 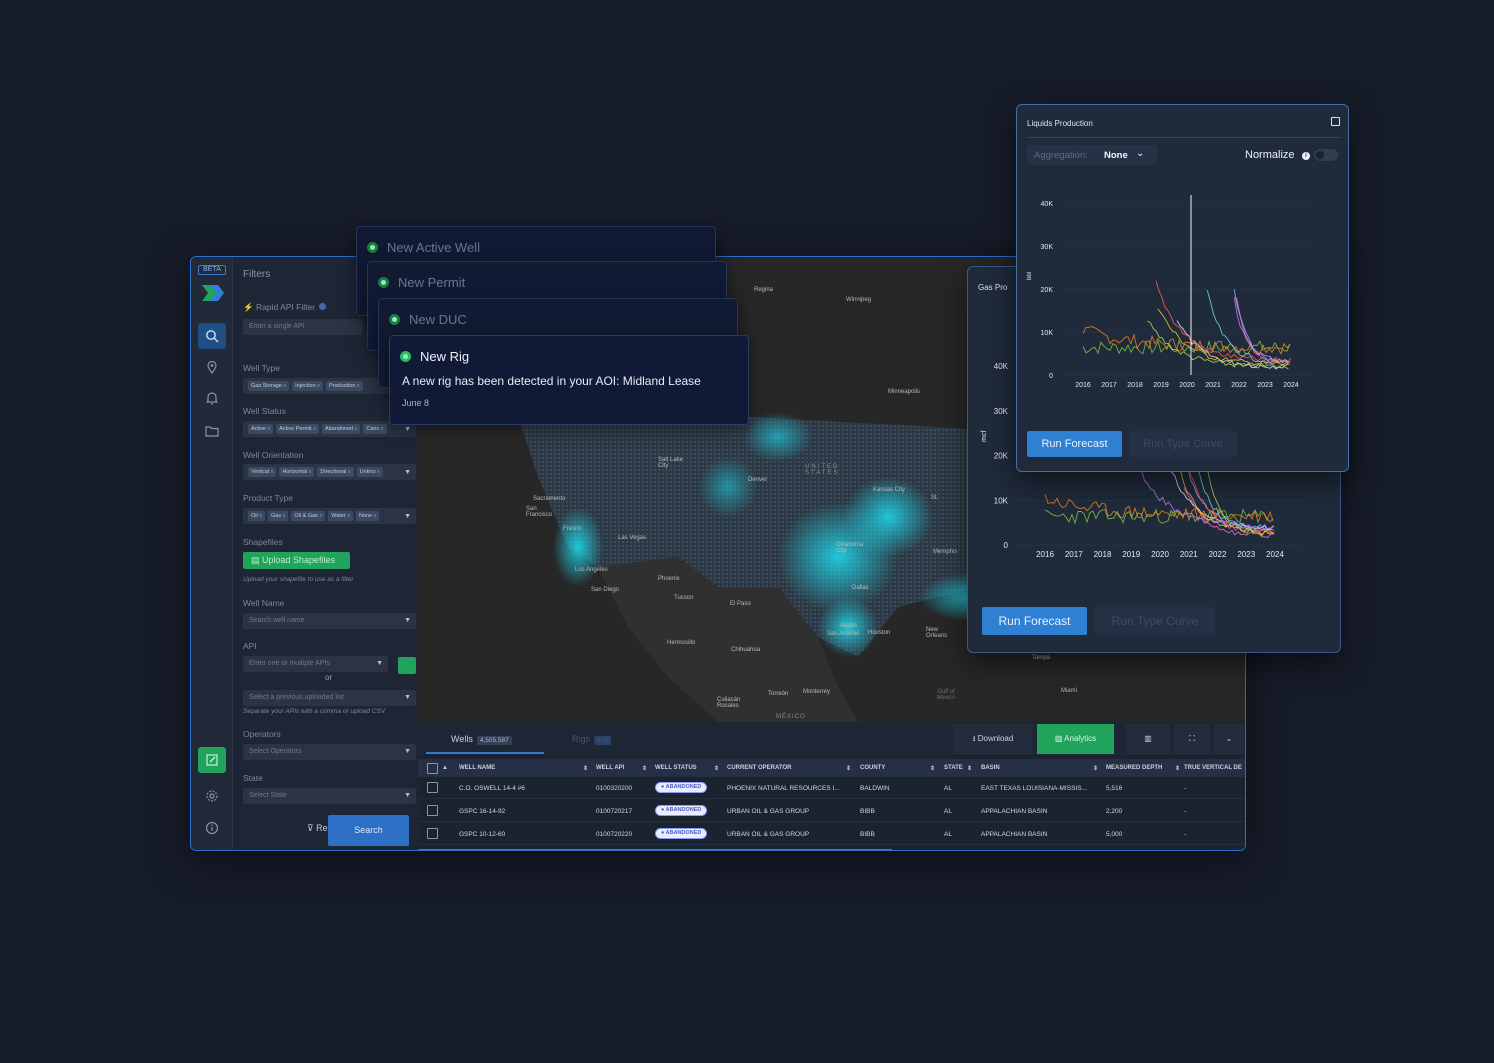 What do you see at coordinates (278, 516) in the screenshot?
I see `filter-chip: Gas` at bounding box center [278, 516].